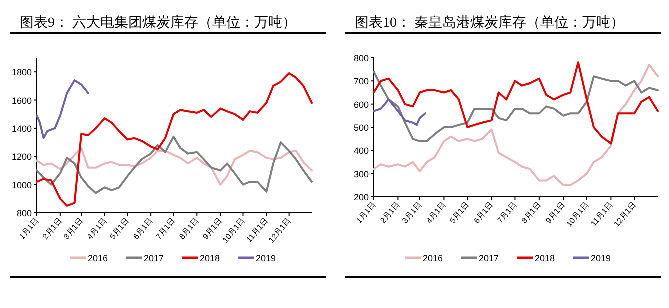  Describe the element at coordinates (577, 214) in the screenshot. I see `x-tick-label: 10月1日` at that location.